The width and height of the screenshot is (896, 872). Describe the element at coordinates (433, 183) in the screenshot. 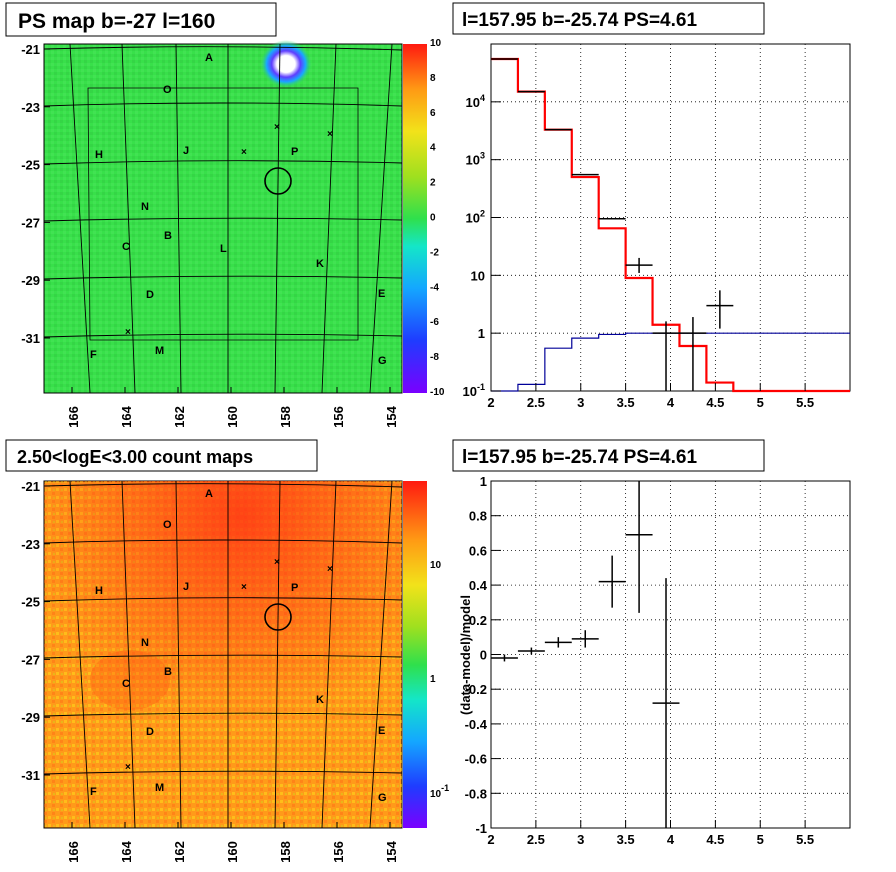

I see `colorbar-tick-label: 2` at that location.